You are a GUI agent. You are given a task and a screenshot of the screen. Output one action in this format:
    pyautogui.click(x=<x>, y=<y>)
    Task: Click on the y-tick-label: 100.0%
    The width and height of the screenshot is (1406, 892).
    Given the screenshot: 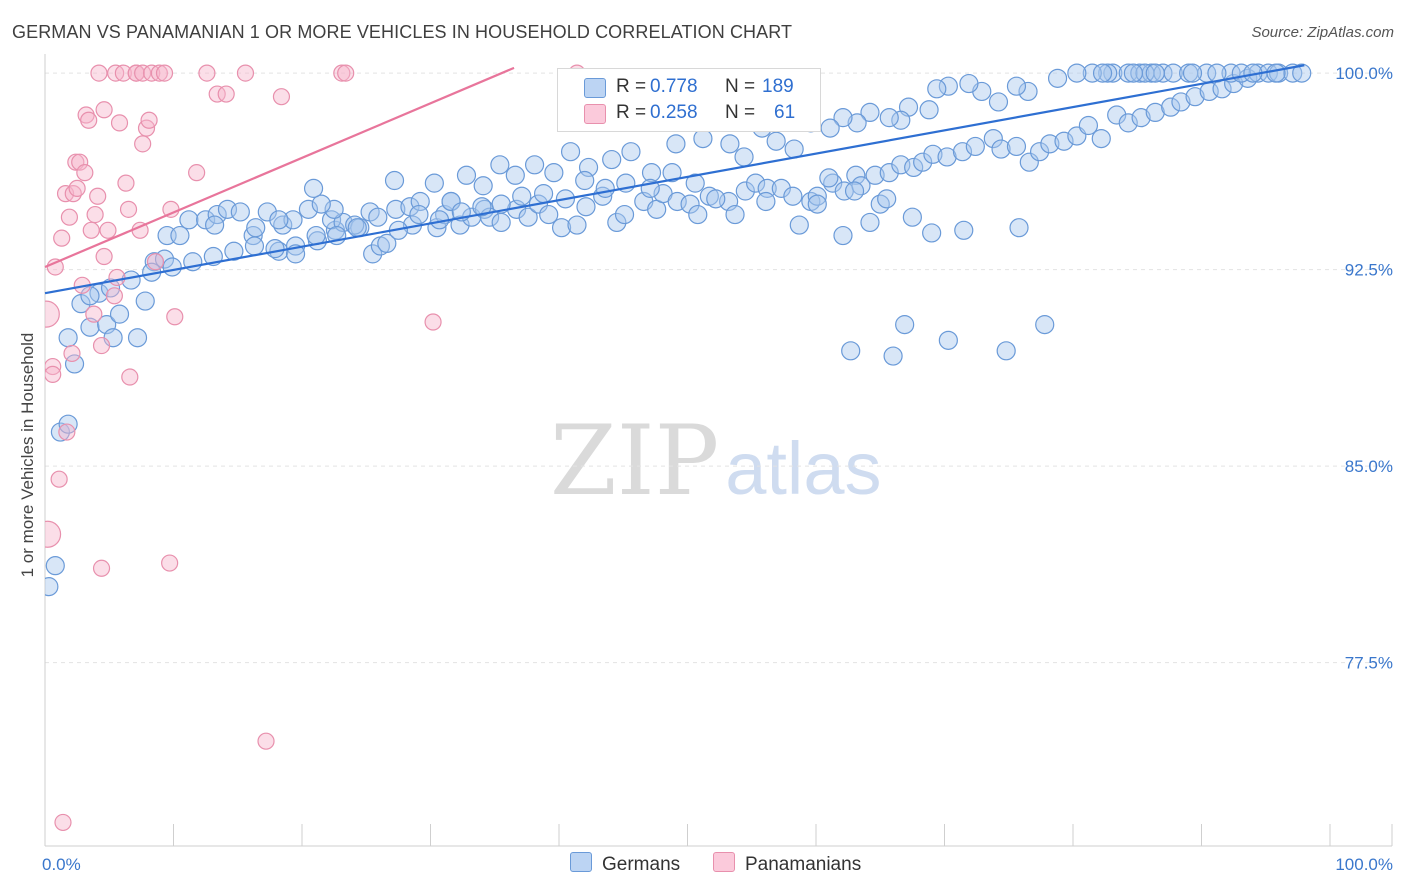 What is the action you would take?
    pyautogui.click(x=1364, y=73)
    